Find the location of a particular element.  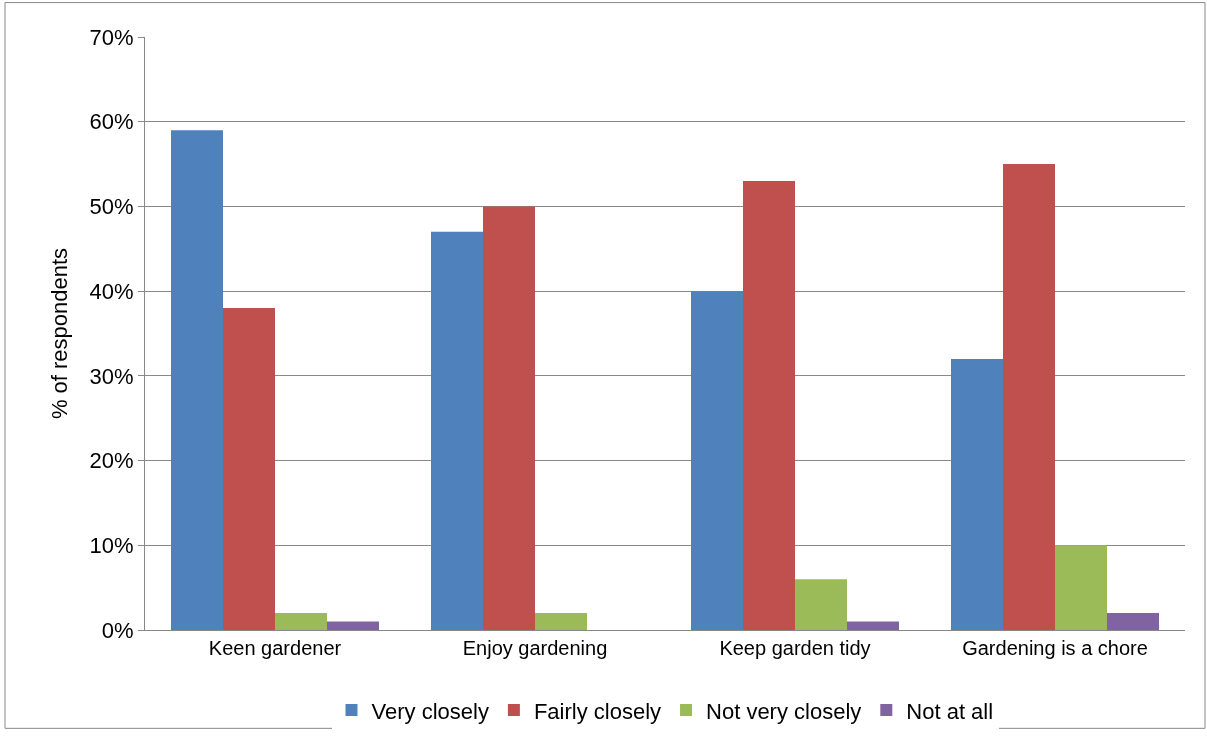

y-axis-title: % of respondents is located at coordinates (60, 333).